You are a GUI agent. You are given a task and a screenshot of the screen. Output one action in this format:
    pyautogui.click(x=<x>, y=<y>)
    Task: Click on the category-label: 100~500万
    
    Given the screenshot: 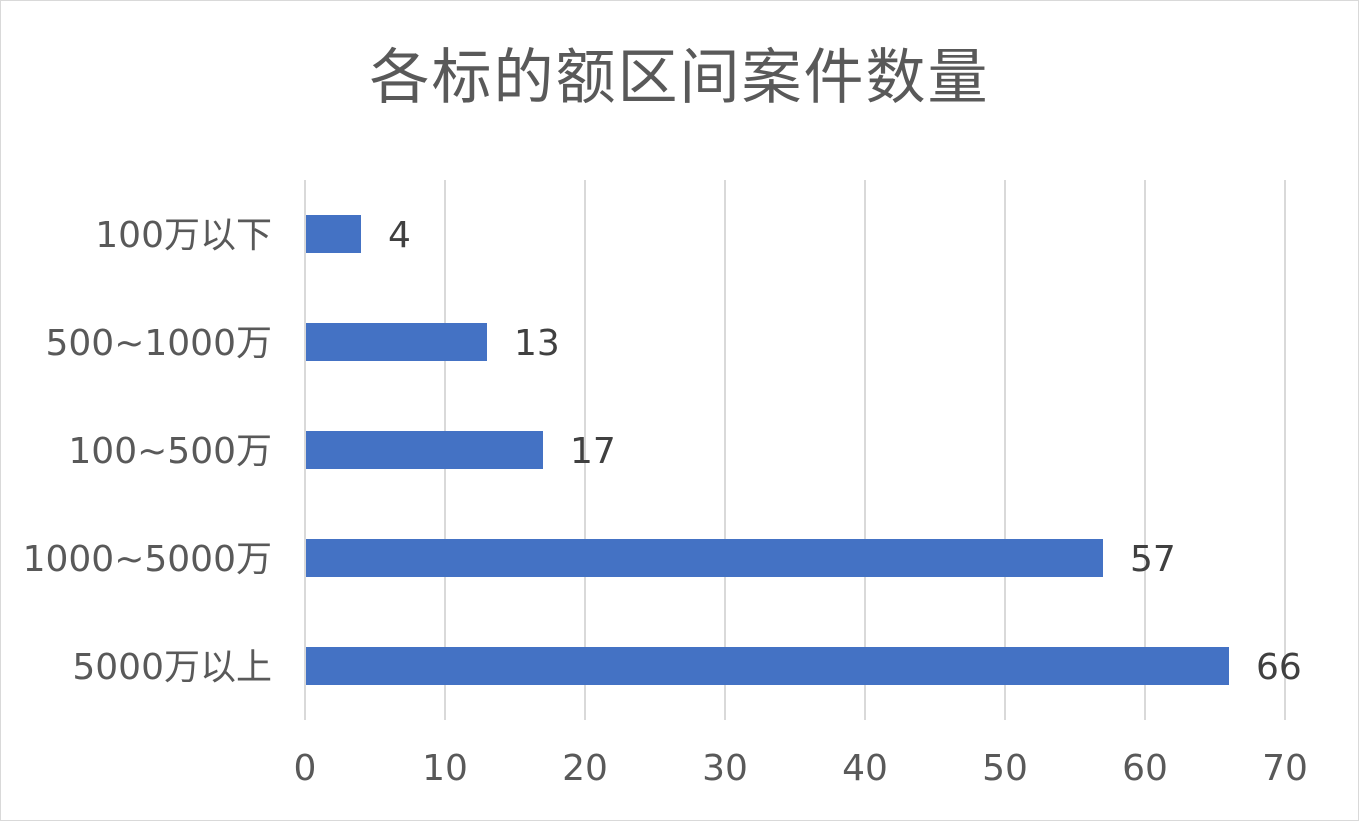 What is the action you would take?
    pyautogui.click(x=170, y=451)
    